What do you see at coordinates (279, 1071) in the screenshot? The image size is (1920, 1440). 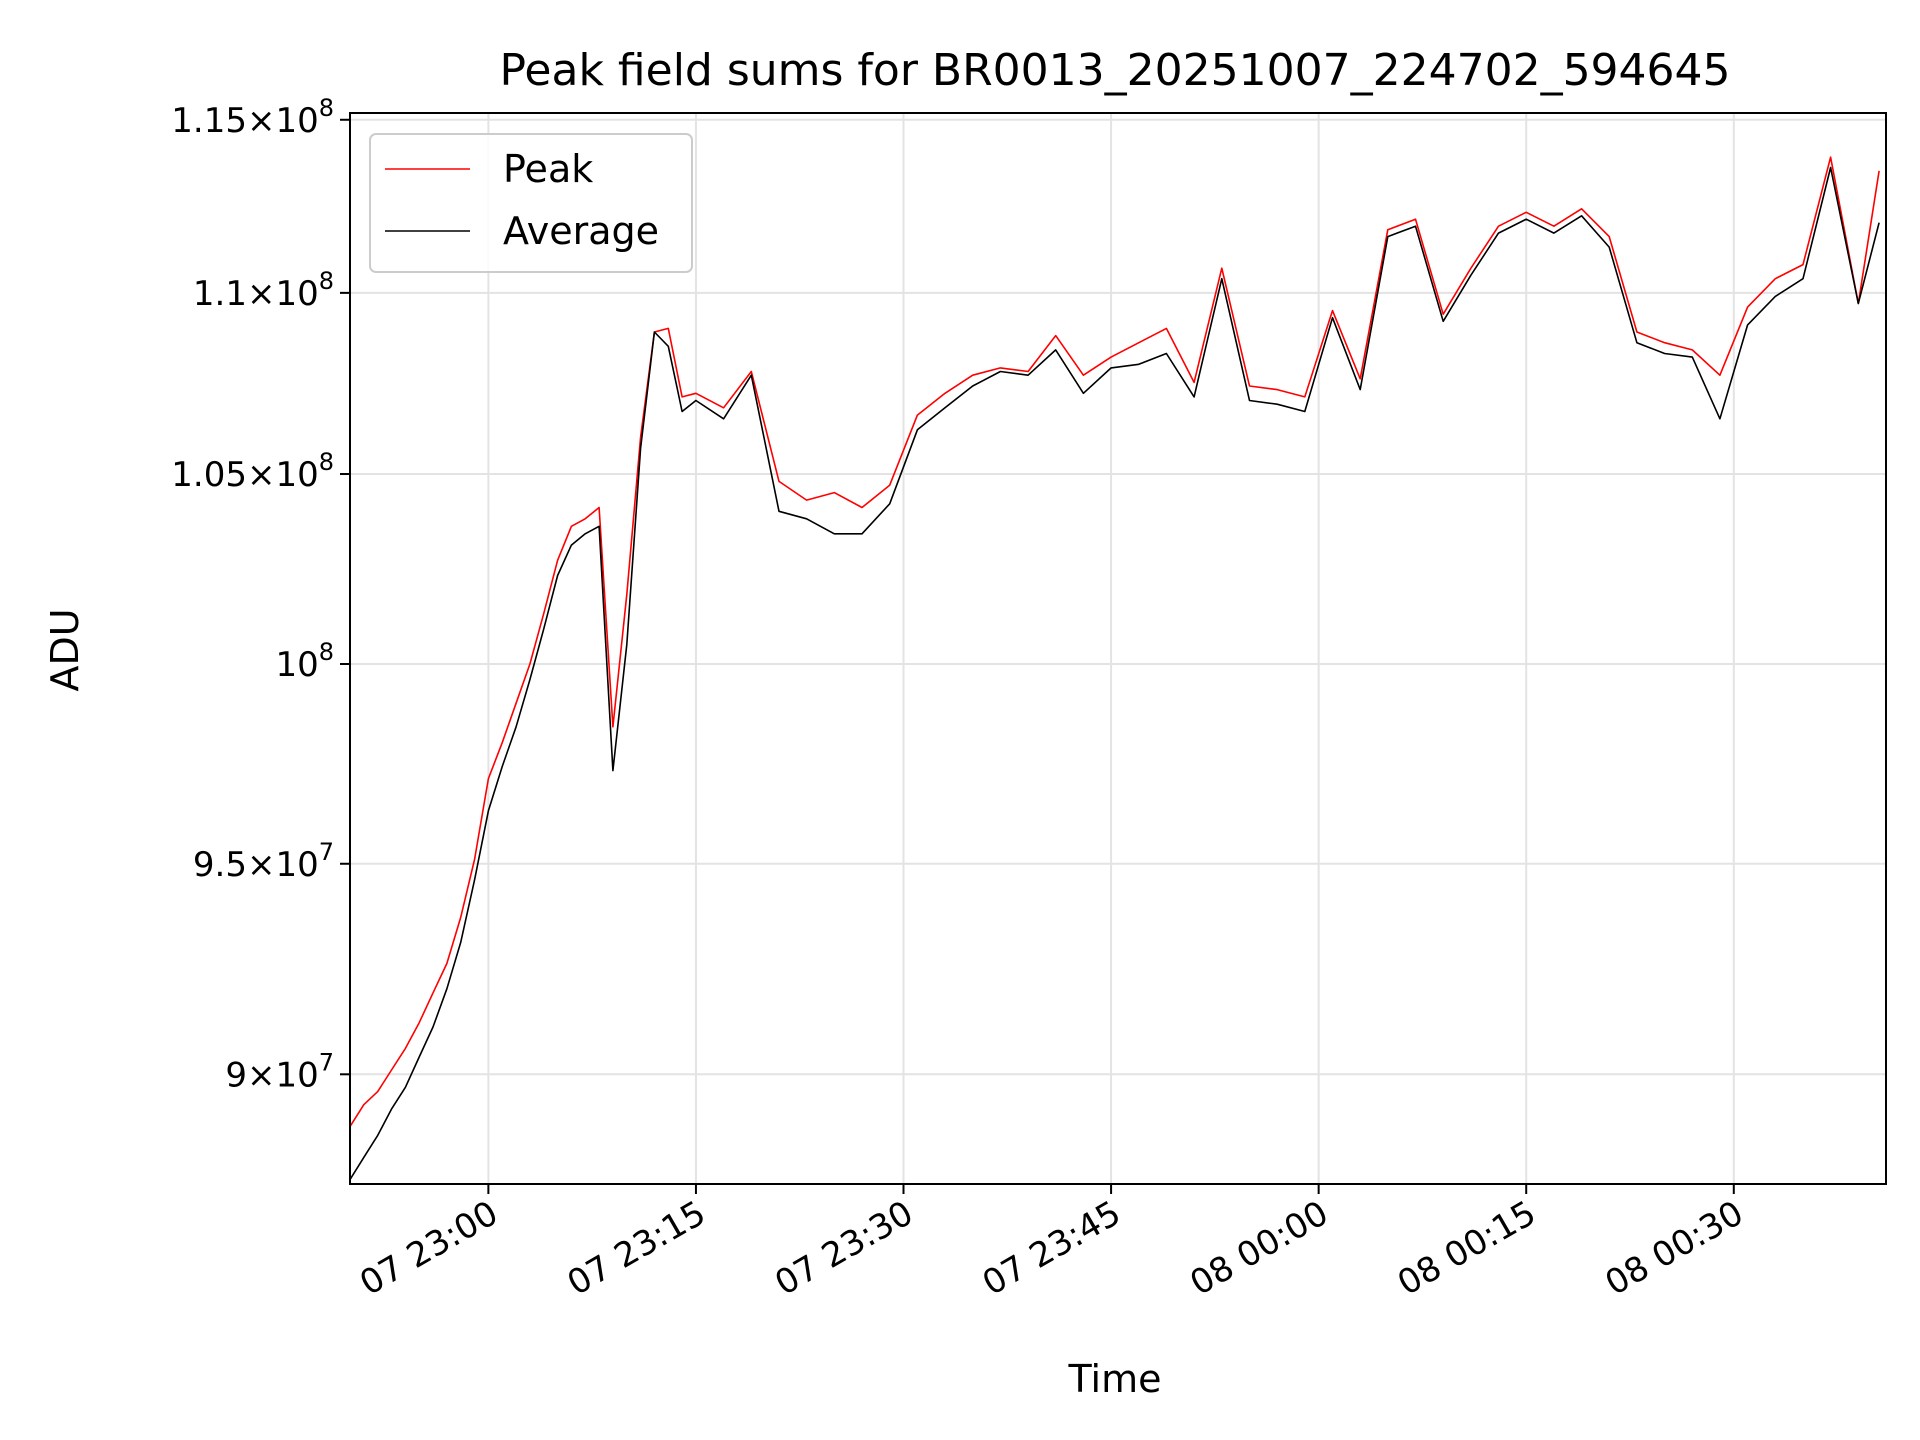 I see `y-tick-label: 9×107` at bounding box center [279, 1071].